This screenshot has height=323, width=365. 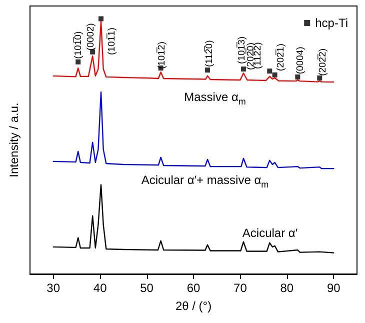 I want to click on x-tick-label: 60, so click(x=193, y=288).